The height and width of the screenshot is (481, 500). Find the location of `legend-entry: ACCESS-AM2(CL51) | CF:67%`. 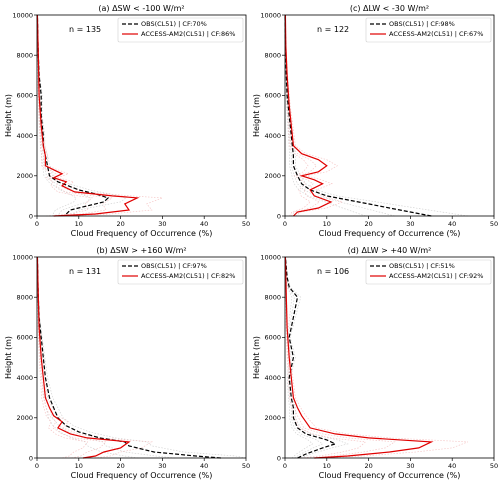

legend-entry: ACCESS-AM2(CL51) | CF:67% is located at coordinates (436, 34).